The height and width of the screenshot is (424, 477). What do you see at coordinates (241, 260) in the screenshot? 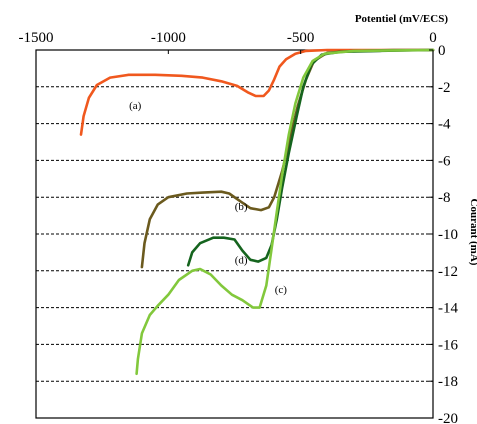
I see `series-label: (d)` at bounding box center [241, 260].